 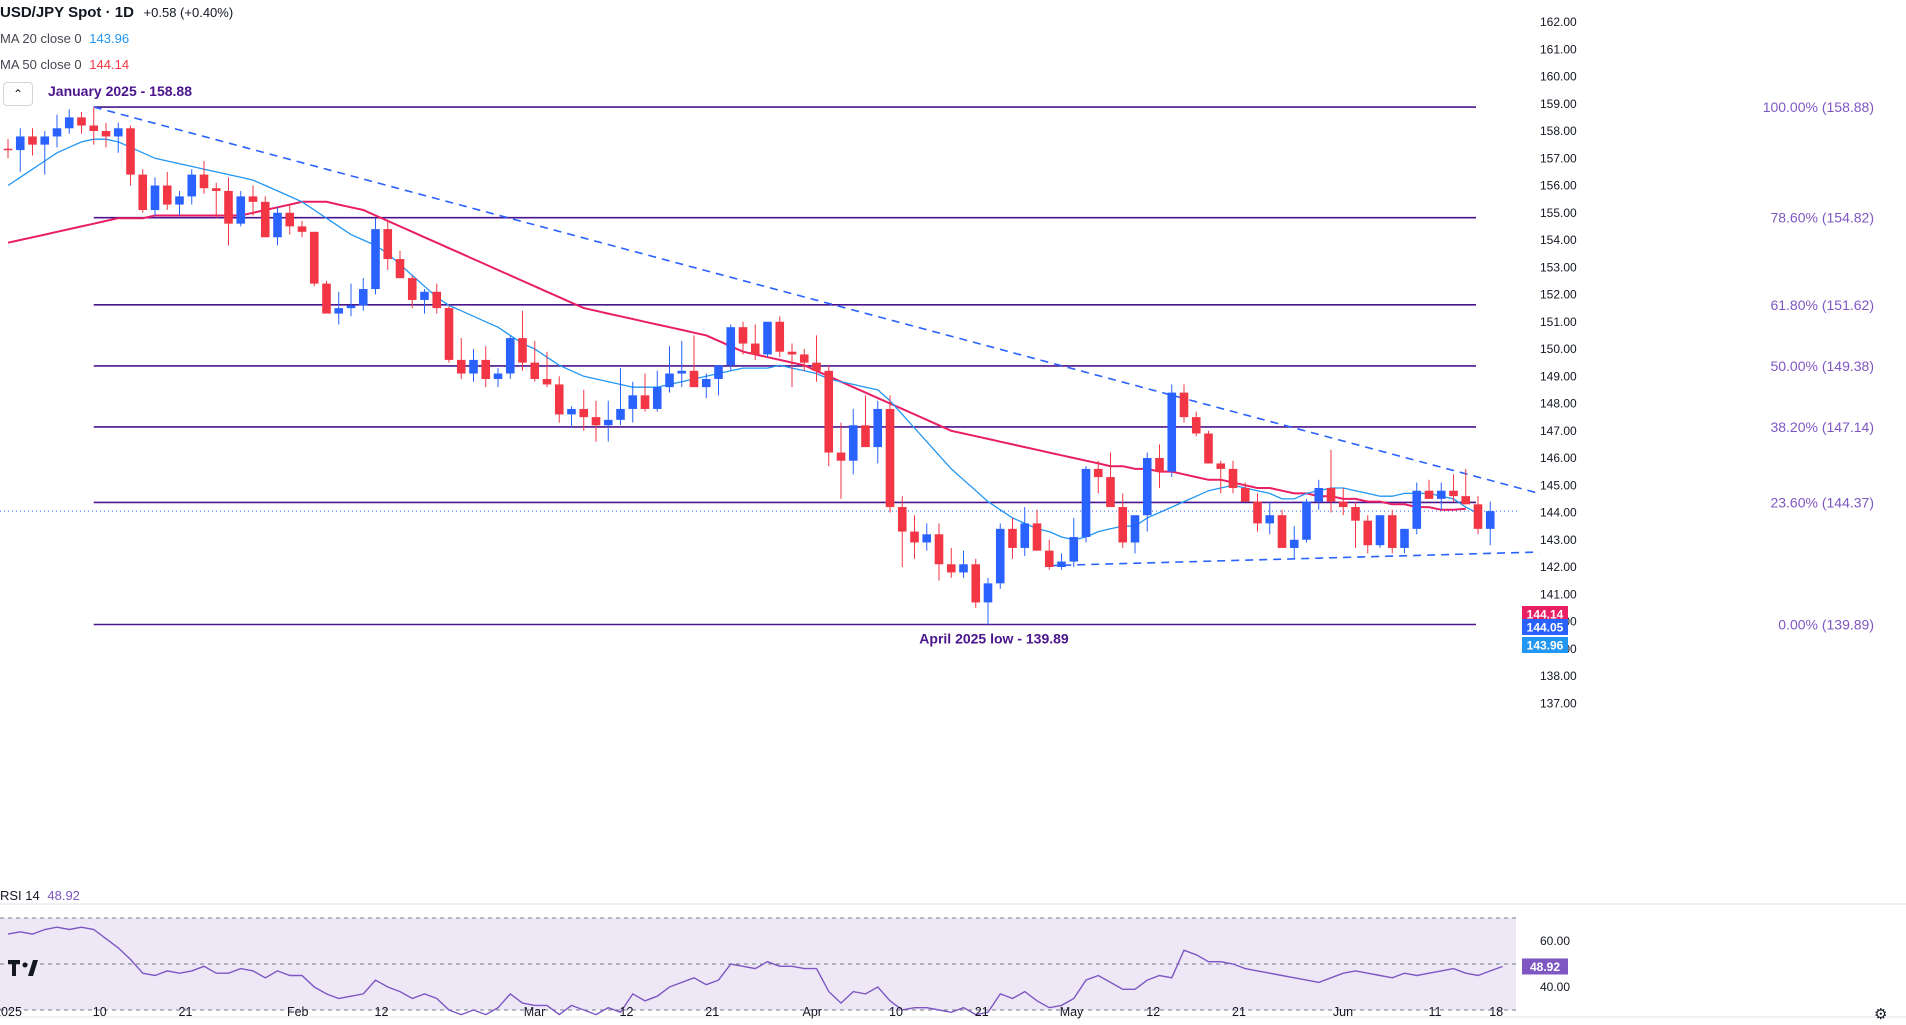 I want to click on collapse-legend-button: ⌃, so click(x=18, y=94).